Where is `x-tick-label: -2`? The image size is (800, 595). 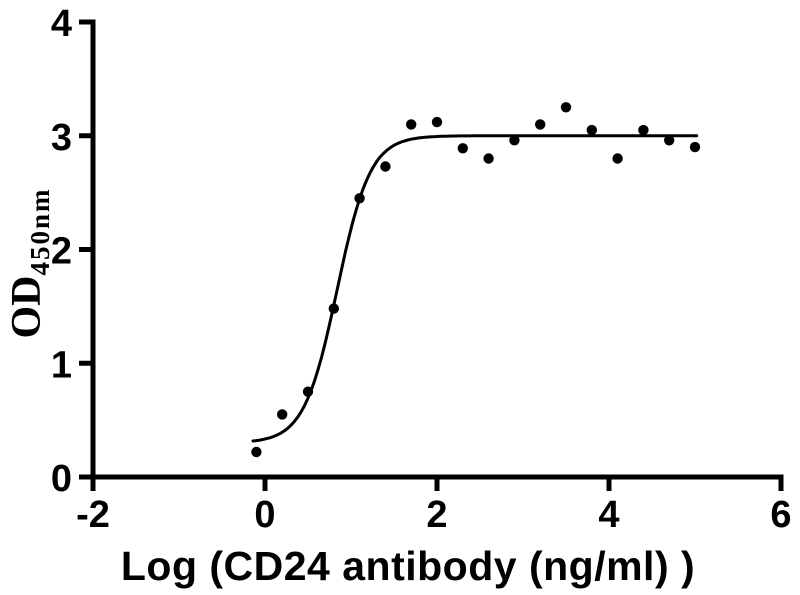 x-tick-label: -2 is located at coordinates (93, 515).